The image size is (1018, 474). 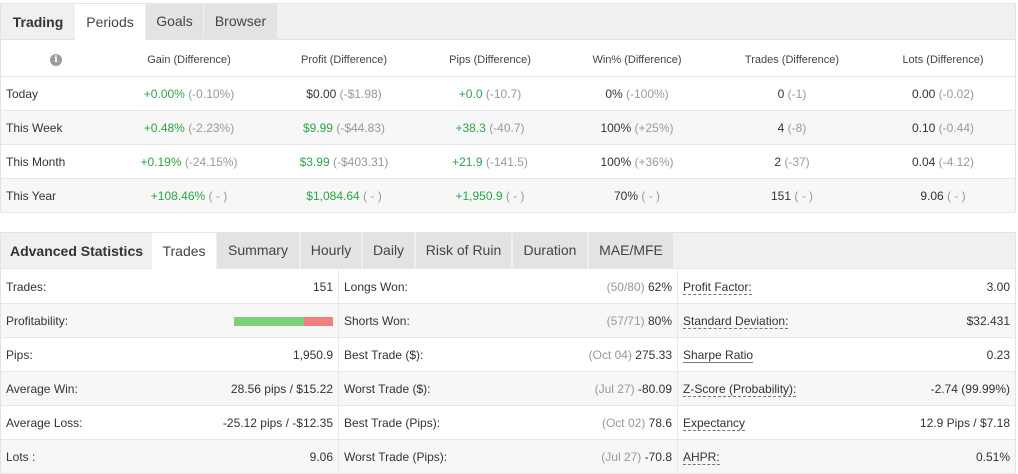 What do you see at coordinates (283, 321) in the screenshot?
I see `profitability-bar` at bounding box center [283, 321].